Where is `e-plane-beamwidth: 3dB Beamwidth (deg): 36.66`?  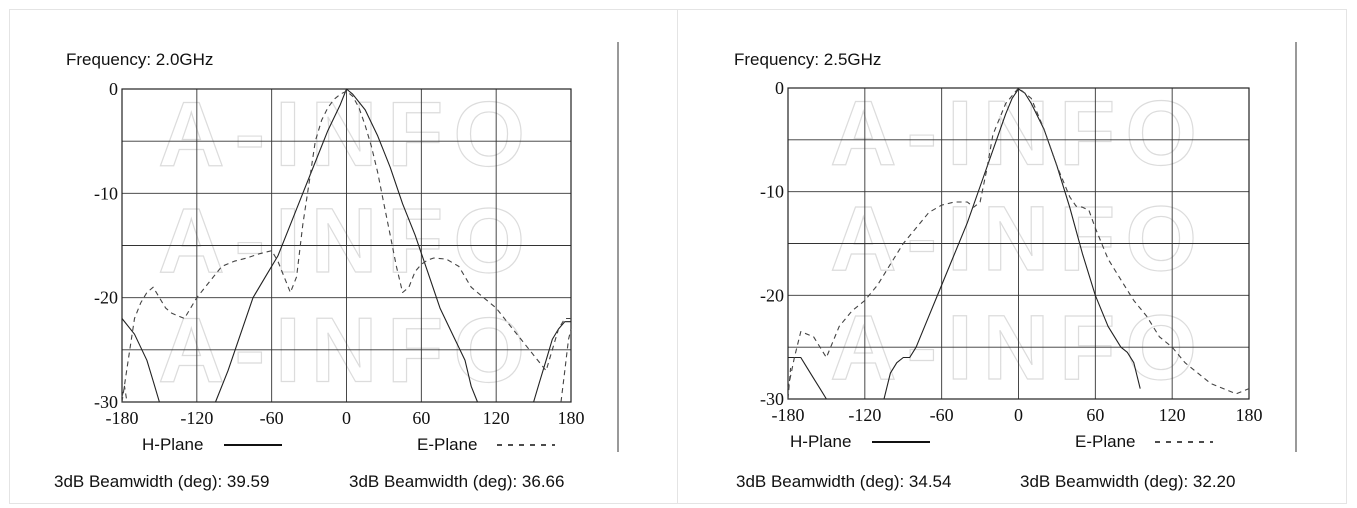
e-plane-beamwidth: 3dB Beamwidth (deg): 36.66 is located at coordinates (457, 481).